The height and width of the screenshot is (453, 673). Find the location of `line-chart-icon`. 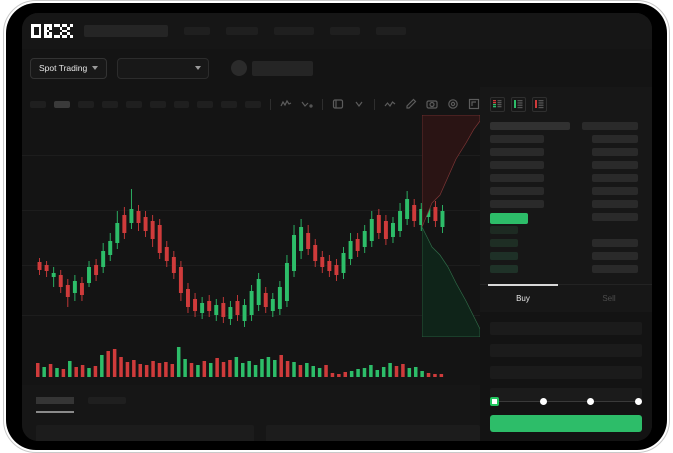

line-chart-icon is located at coordinates (390, 104).